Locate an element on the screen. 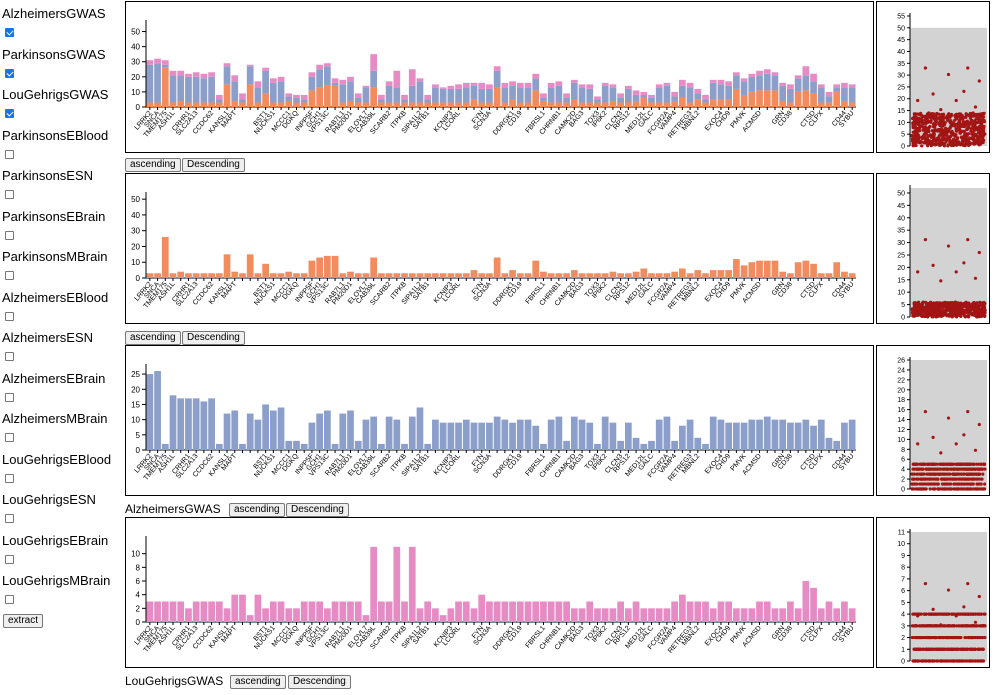 Image resolution: width=995 pixels, height=695 pixels. scatter-panel: 0 5 10 15 20 25 30 35 40 45 50 55 is located at coordinates (933, 77).